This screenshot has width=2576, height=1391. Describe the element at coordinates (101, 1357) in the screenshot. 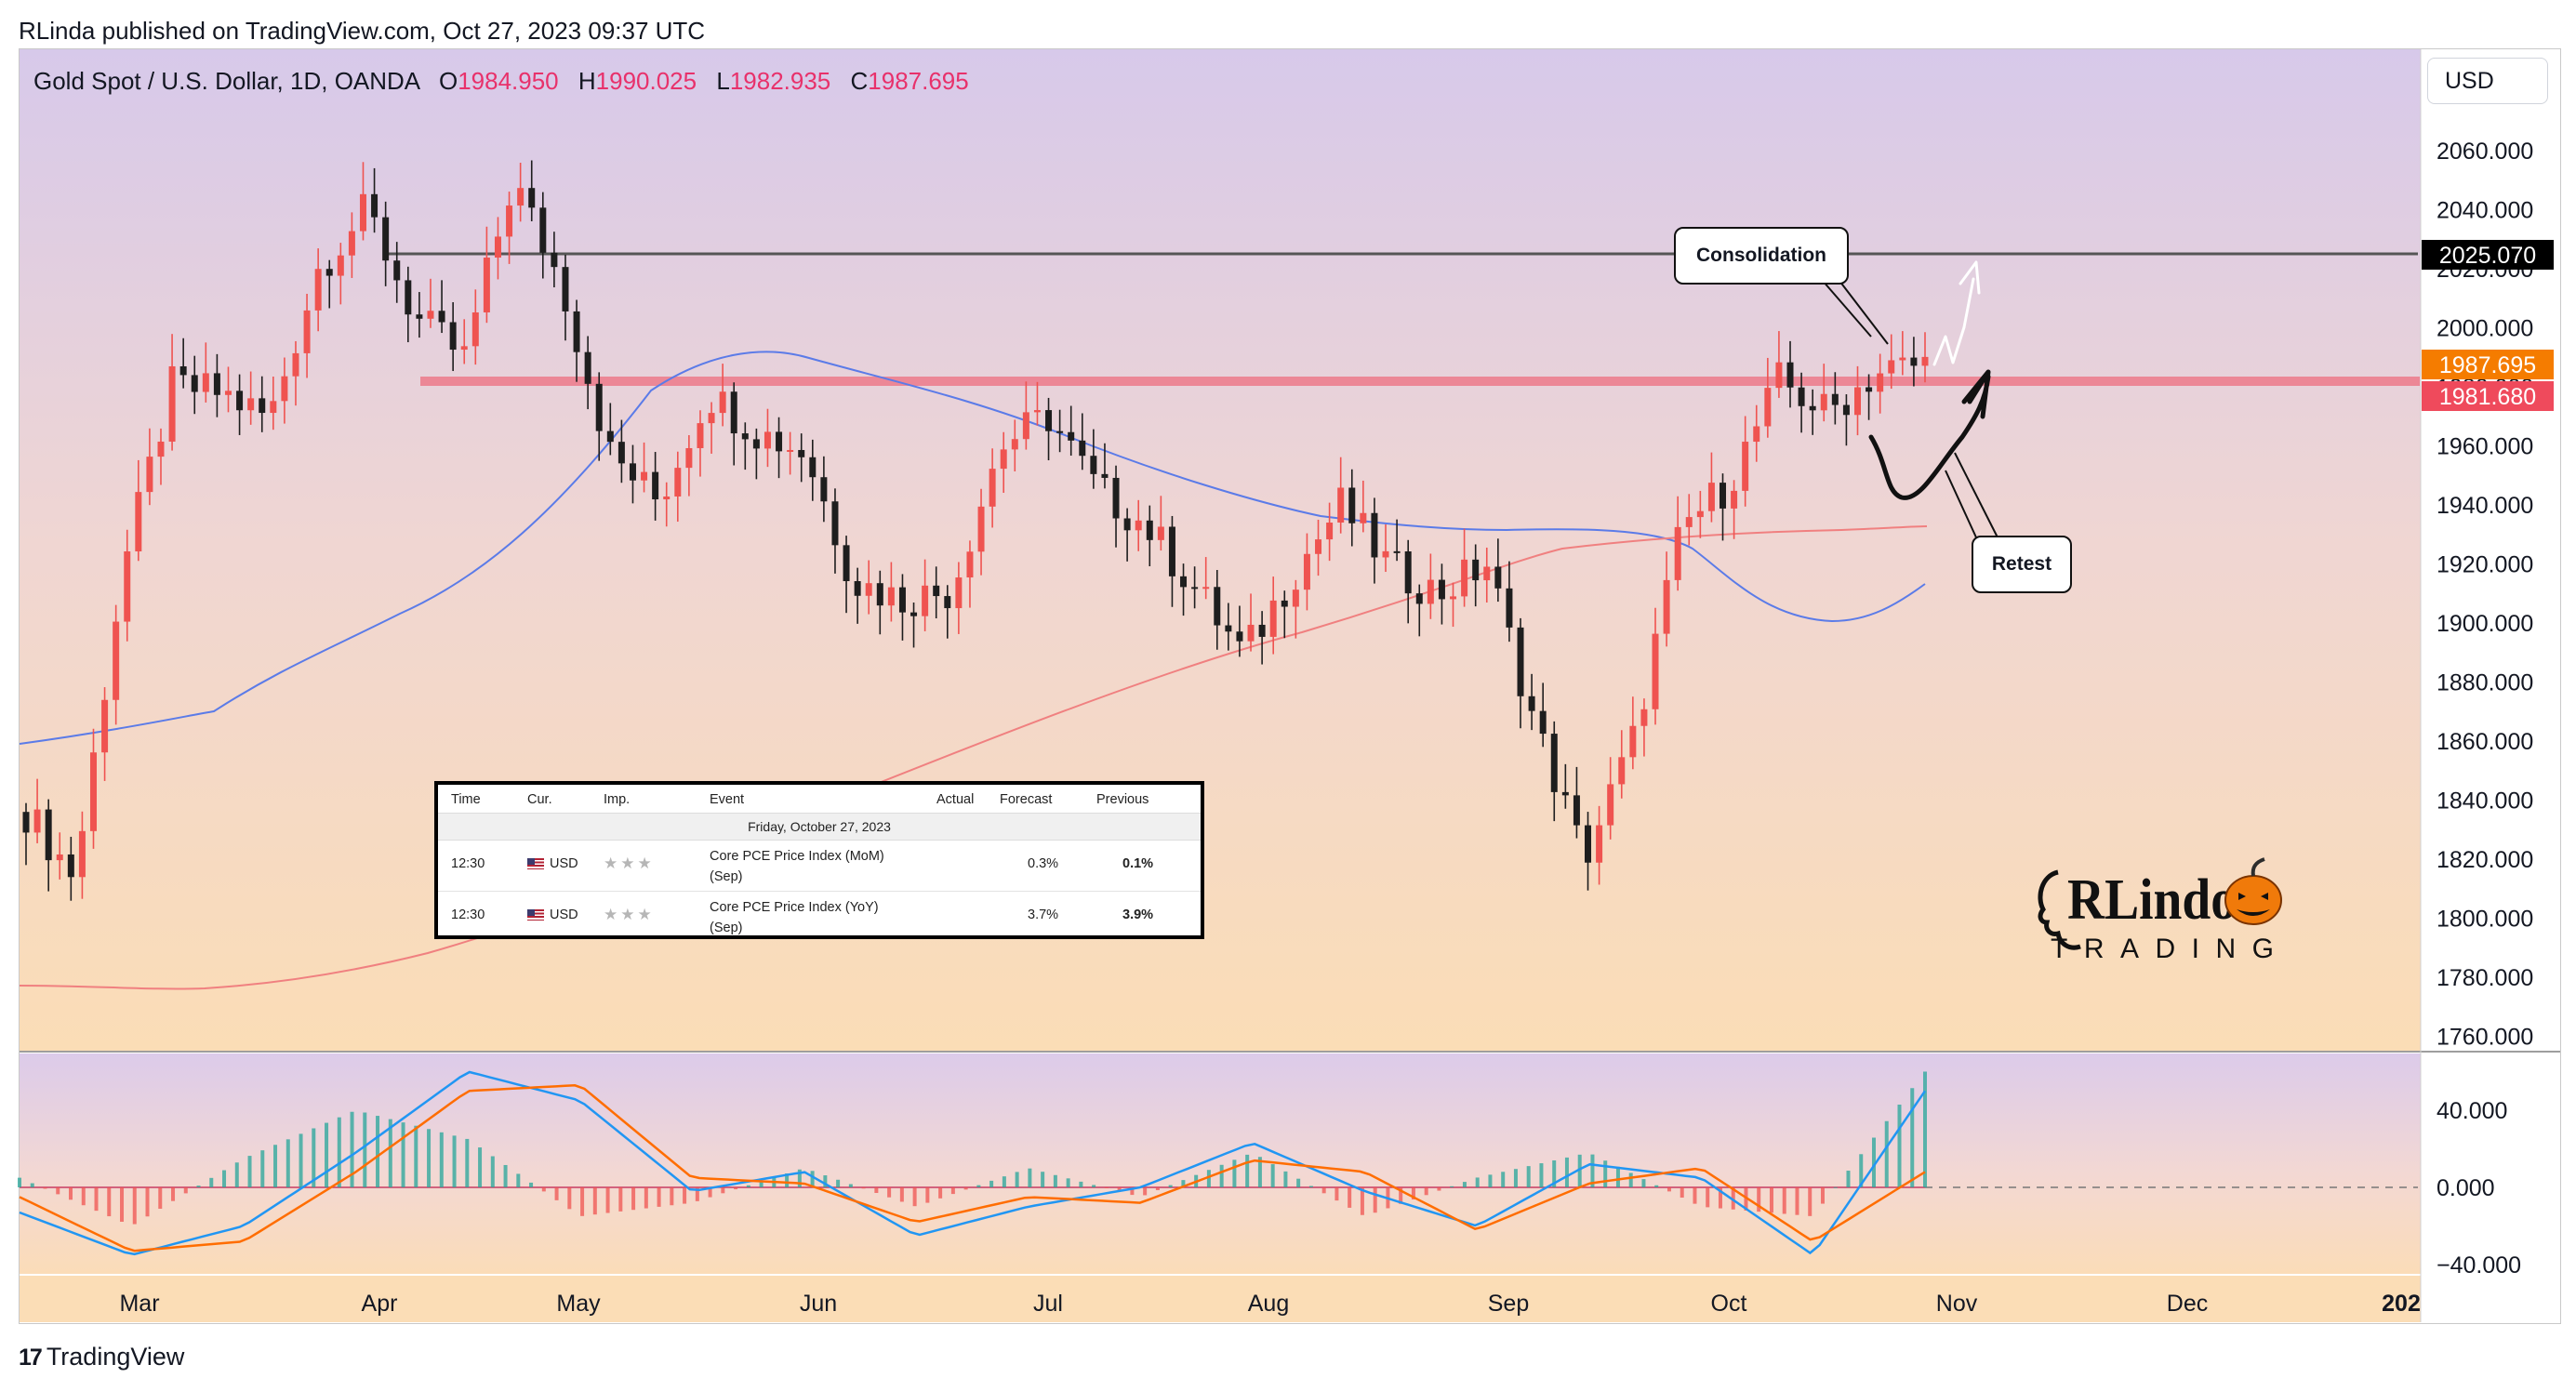

I see `tradingview-logo: 17 TradingView` at that location.